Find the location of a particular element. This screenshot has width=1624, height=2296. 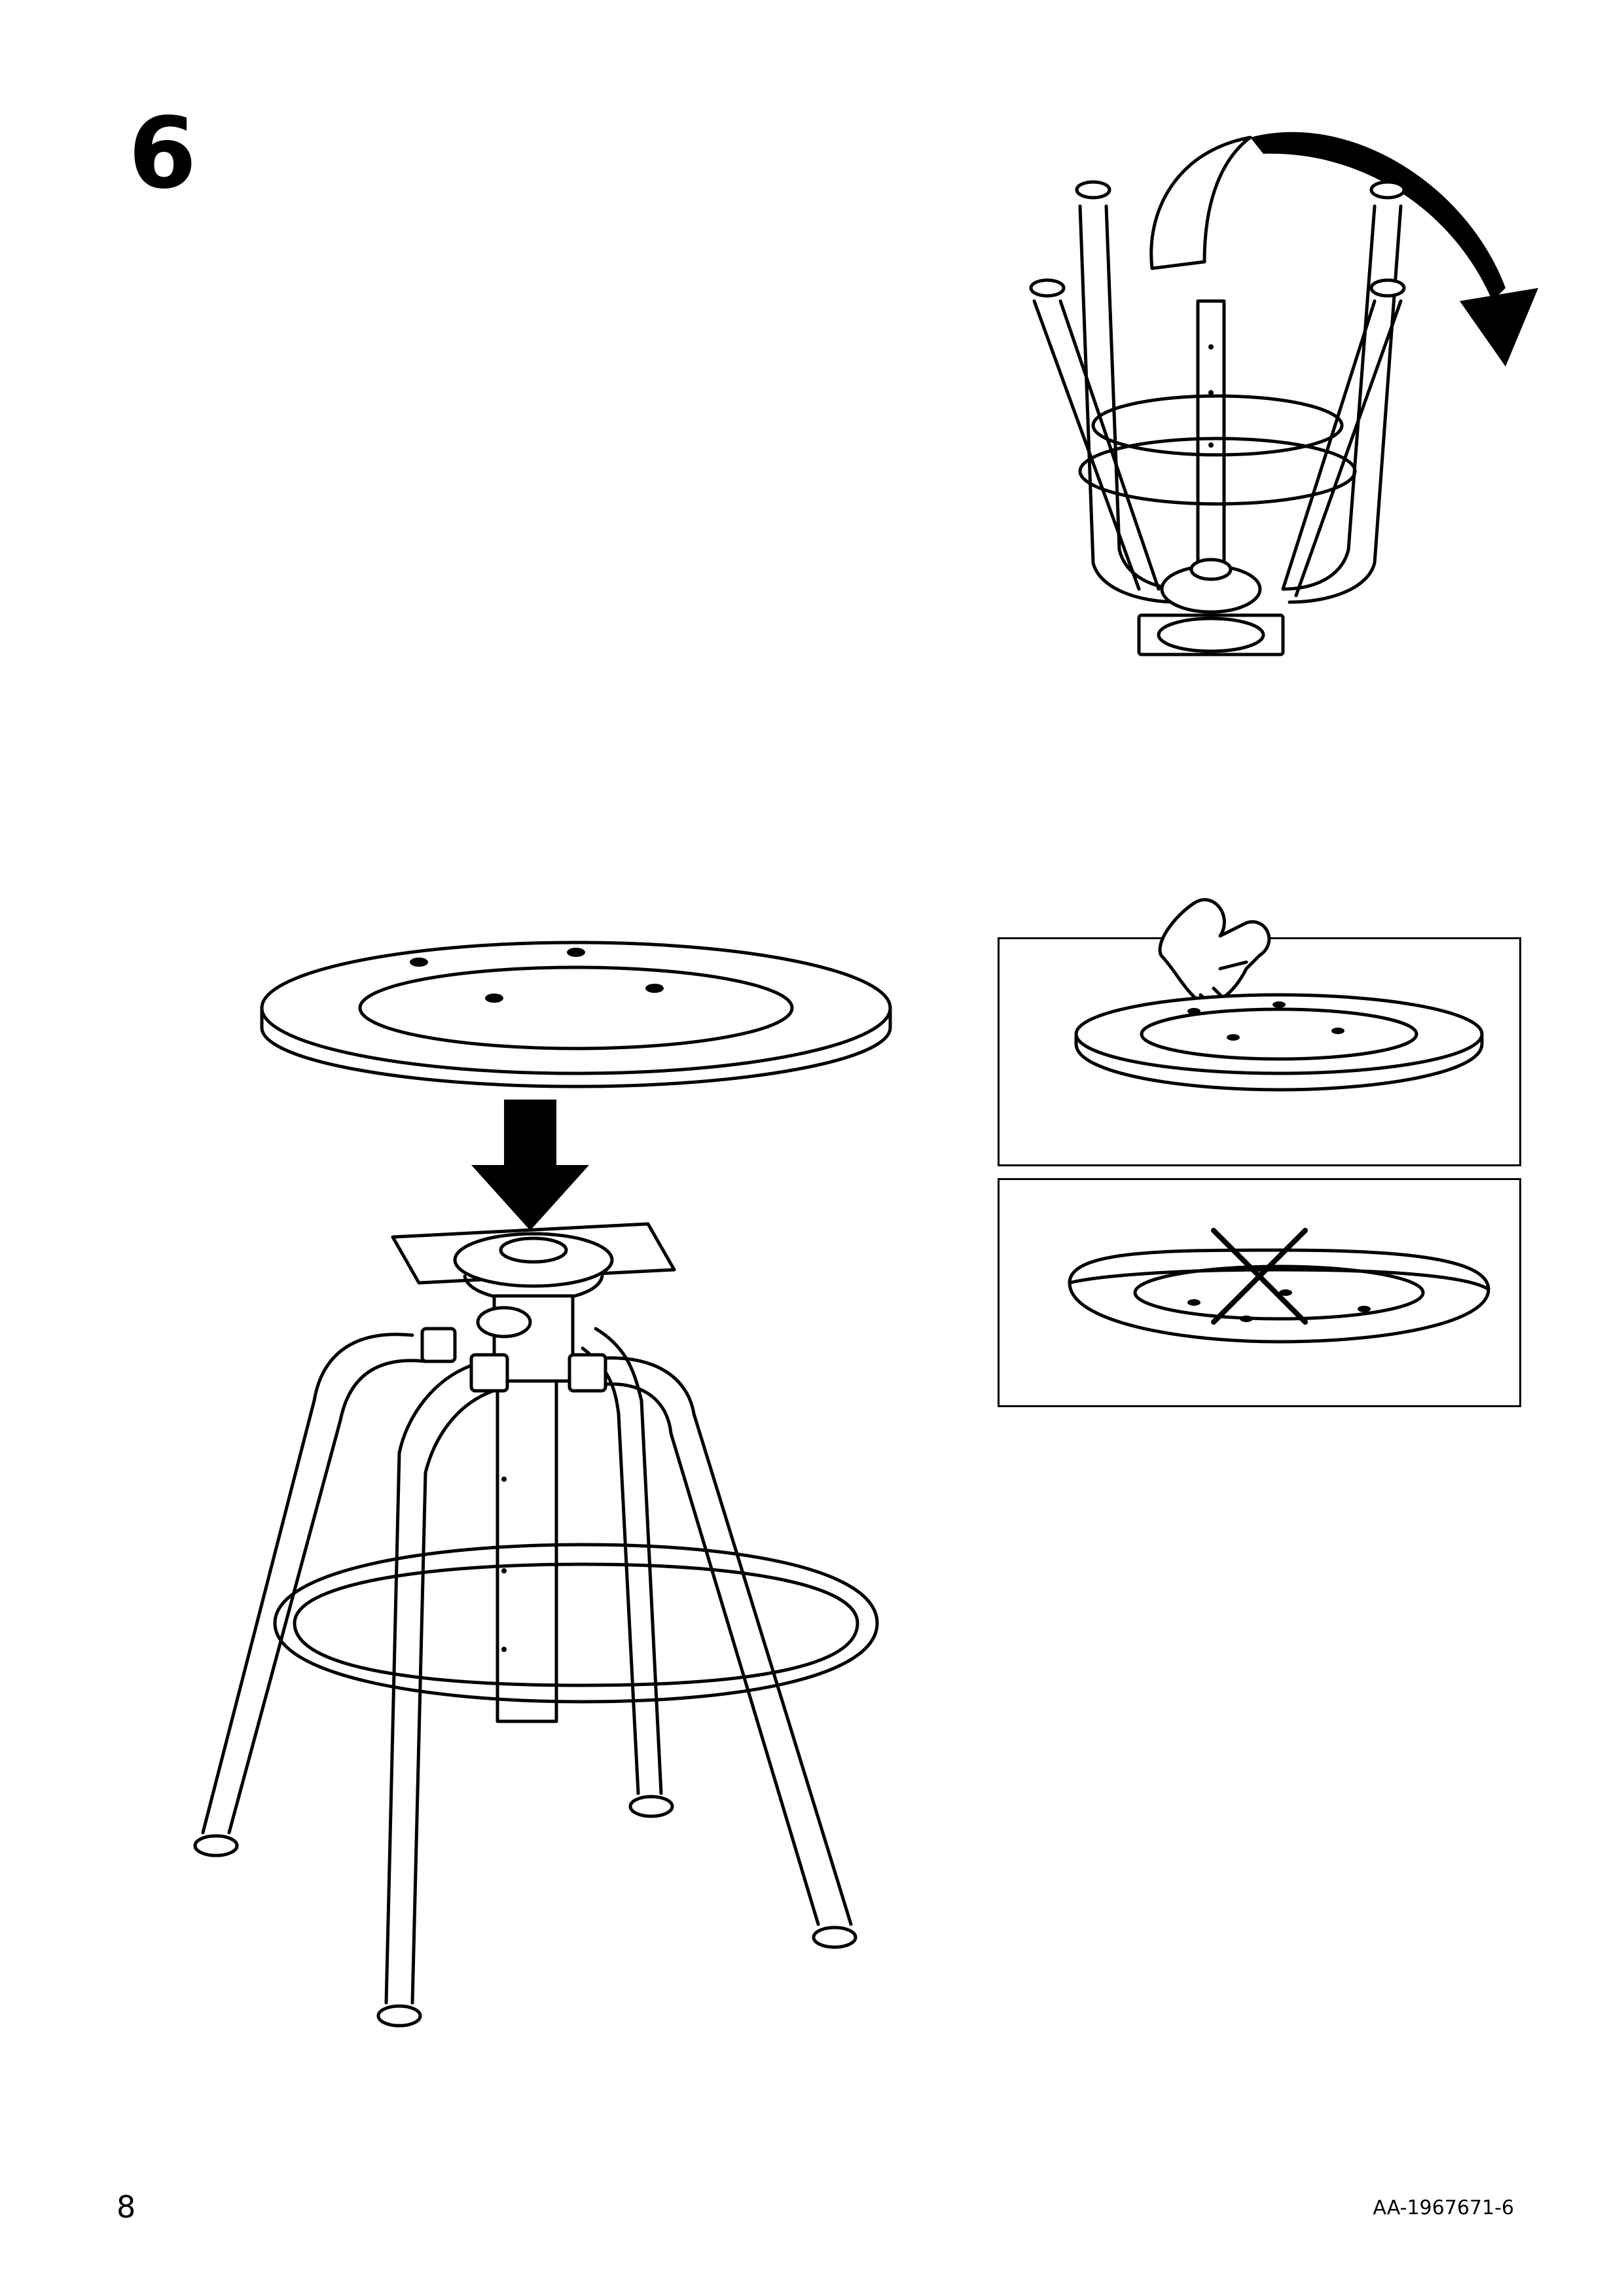

seat-illustration is located at coordinates (576, 1014).